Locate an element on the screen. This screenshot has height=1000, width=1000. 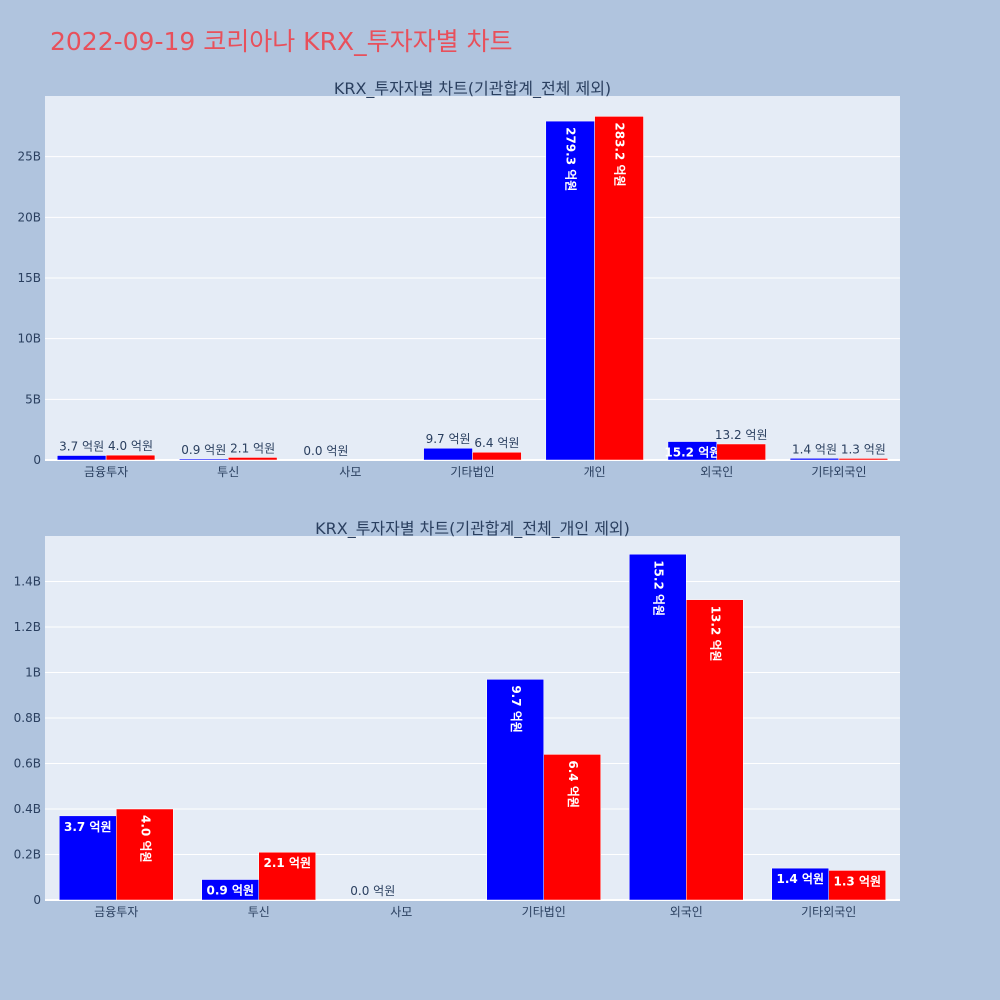
page-title: 2022-09-19 코리아나 KRX_투자자별 차트 is located at coordinates (281, 41).